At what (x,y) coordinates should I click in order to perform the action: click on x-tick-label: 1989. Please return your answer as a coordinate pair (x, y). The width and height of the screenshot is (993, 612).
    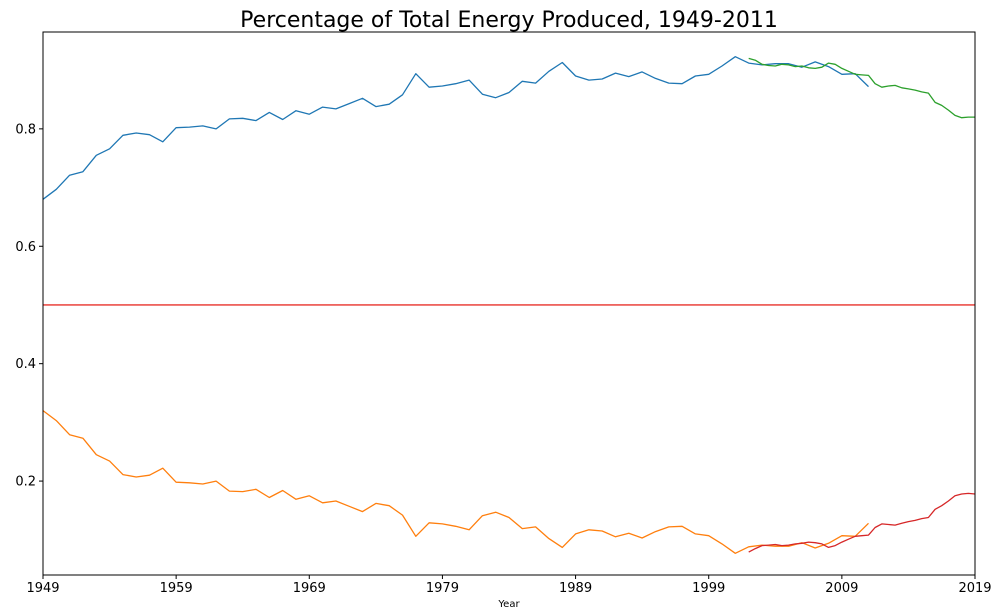
    Looking at the image, I should click on (575, 588).